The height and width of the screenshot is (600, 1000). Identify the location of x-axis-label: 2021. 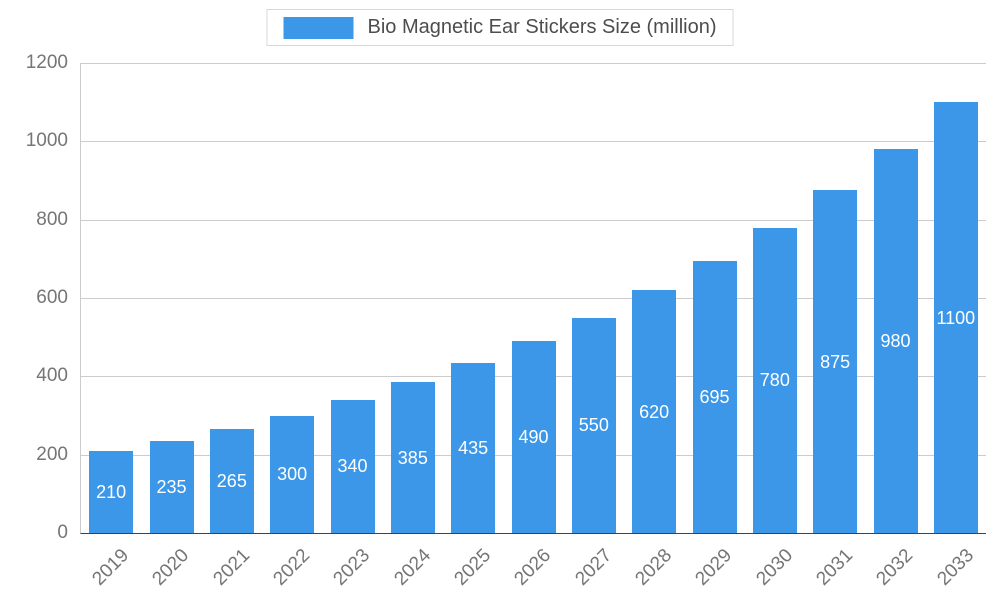
(231, 567).